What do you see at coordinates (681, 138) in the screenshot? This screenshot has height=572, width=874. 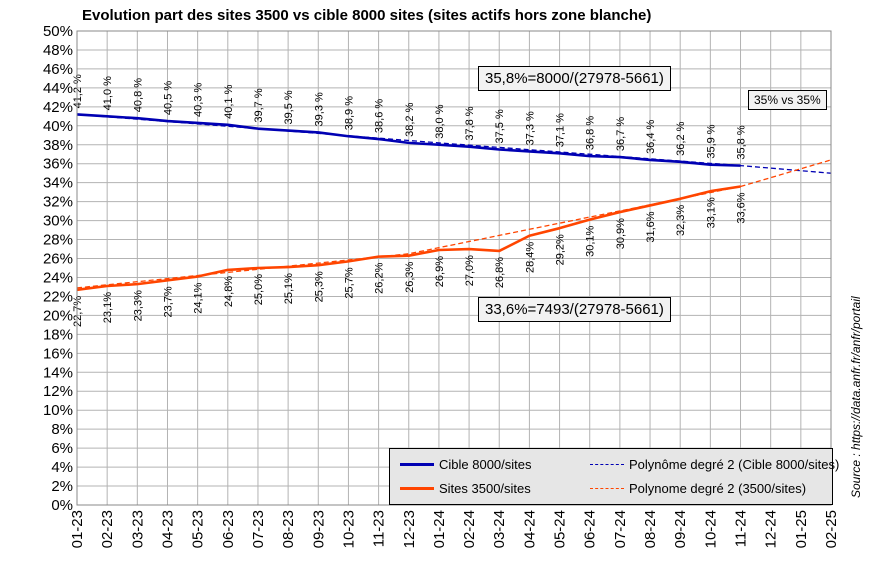 I see `data-label-cible: 36,2 %` at bounding box center [681, 138].